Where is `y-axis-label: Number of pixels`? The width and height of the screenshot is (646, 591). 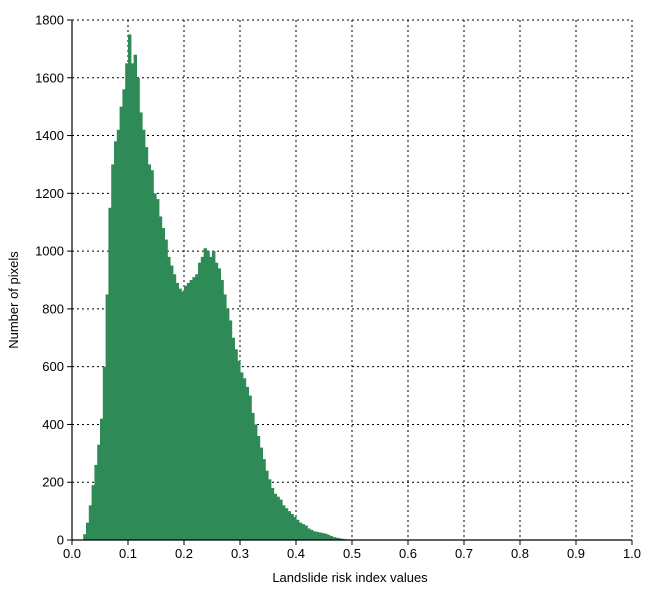 y-axis-label: Number of pixels is located at coordinates (13, 300).